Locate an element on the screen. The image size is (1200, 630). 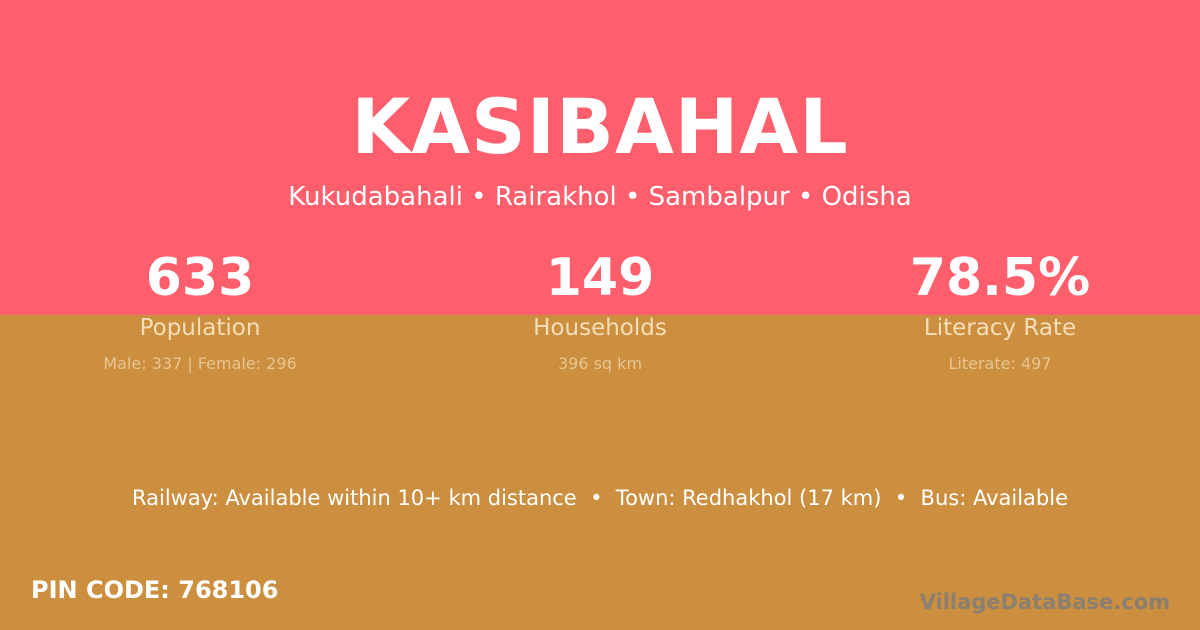
stat-value: 78.5% is located at coordinates (1000, 278).